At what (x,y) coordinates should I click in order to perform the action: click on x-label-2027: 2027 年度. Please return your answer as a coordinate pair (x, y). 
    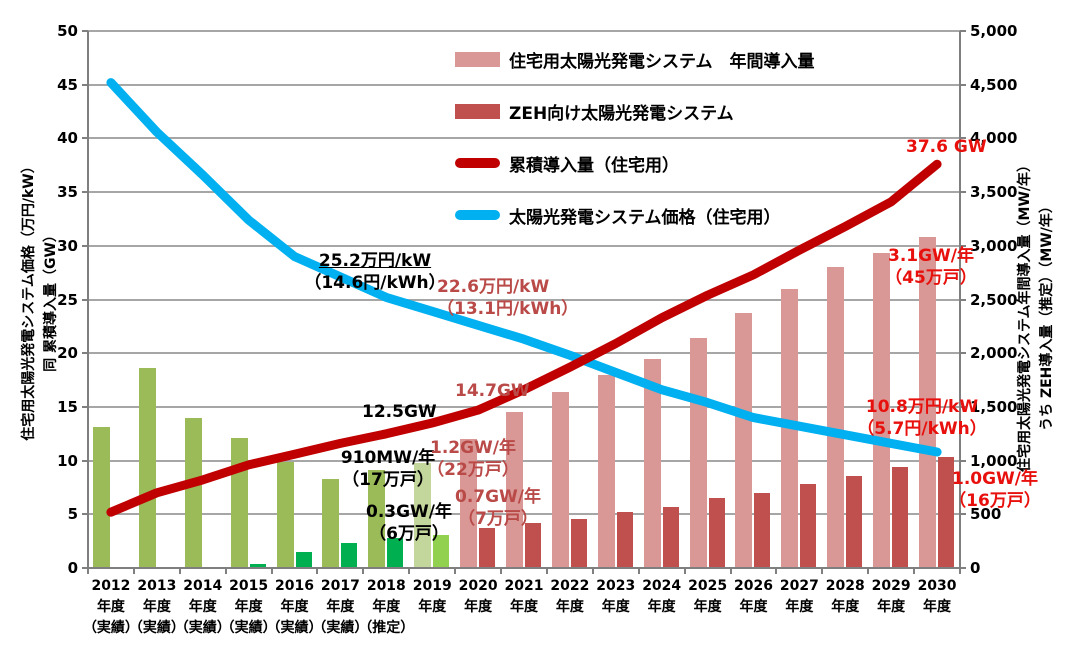
    Looking at the image, I should click on (799, 597).